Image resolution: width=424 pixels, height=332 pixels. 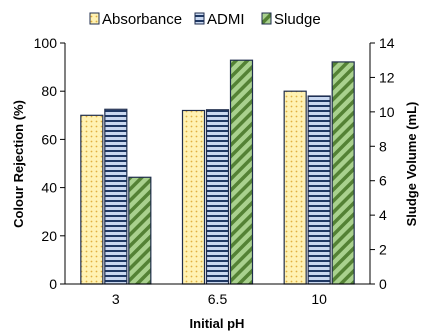 I want to click on y-tick-label: 80, so click(x=49, y=91).